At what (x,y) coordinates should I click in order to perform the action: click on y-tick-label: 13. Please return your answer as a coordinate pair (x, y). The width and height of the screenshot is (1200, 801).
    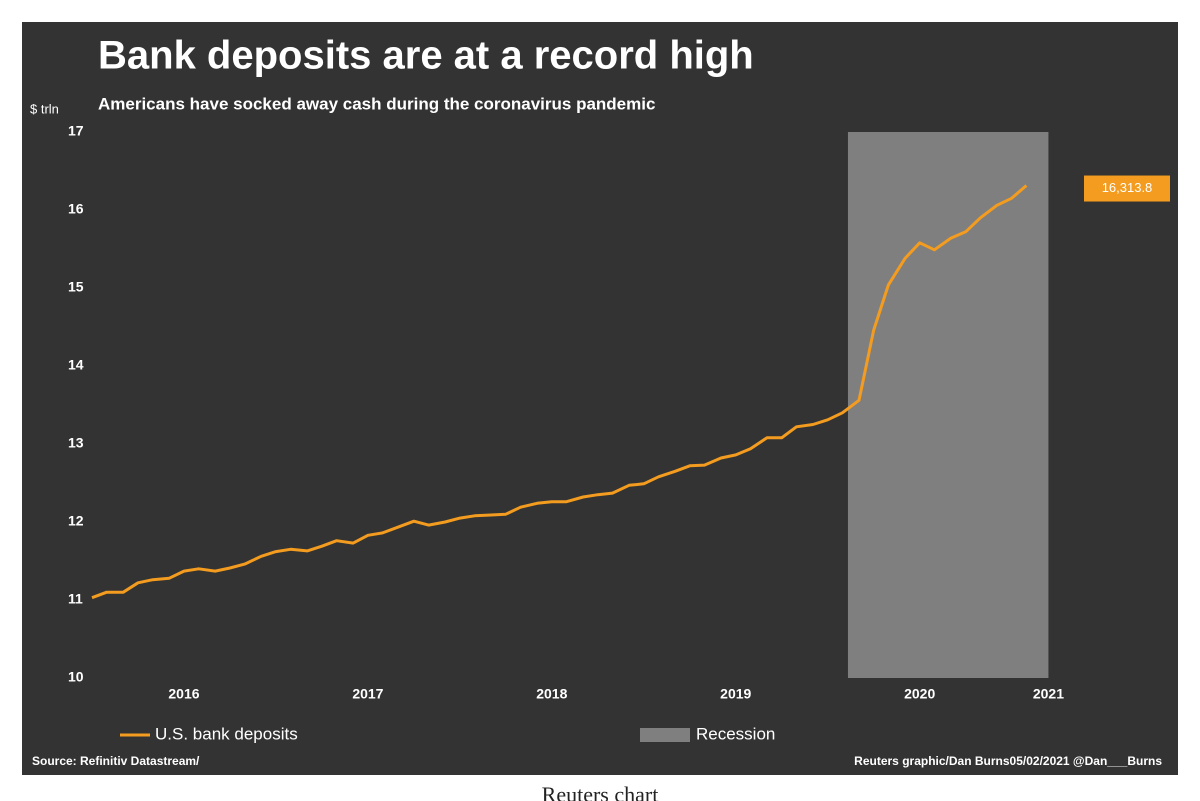
    Looking at the image, I should click on (76, 443).